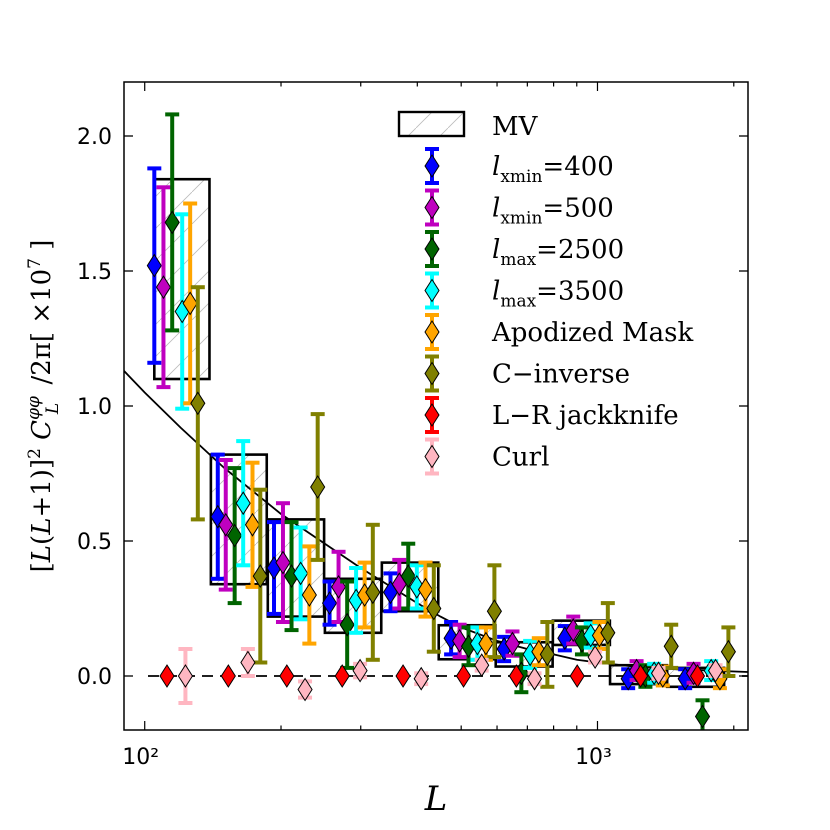 This screenshot has height=830, width=830. Describe the element at coordinates (94, 137) in the screenshot. I see `y-tick-label: 2.0` at that location.